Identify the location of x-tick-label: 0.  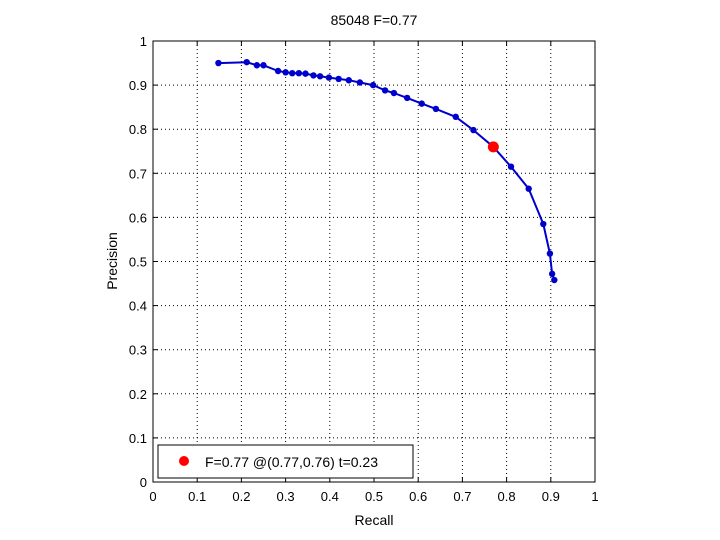
(152, 496).